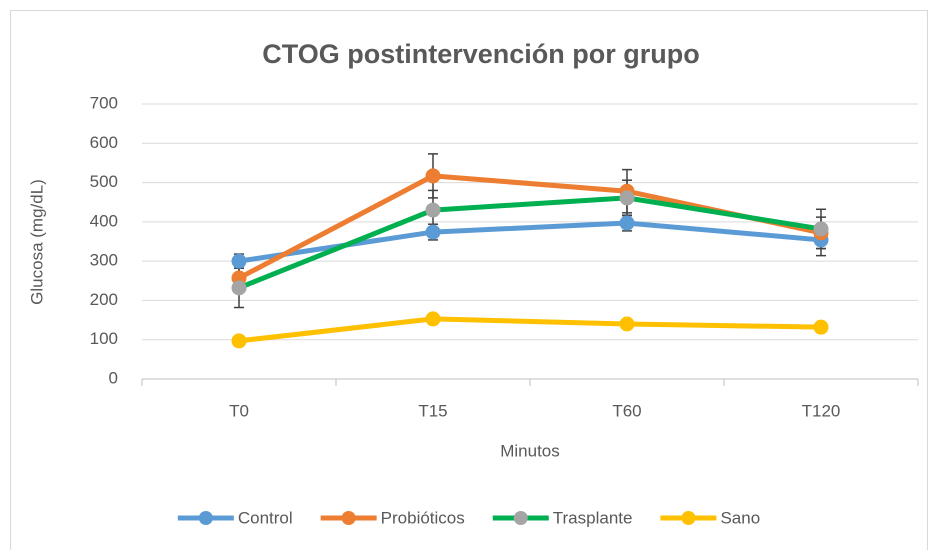 The width and height of the screenshot is (936, 550). I want to click on y-tick-label: 300, so click(104, 260).